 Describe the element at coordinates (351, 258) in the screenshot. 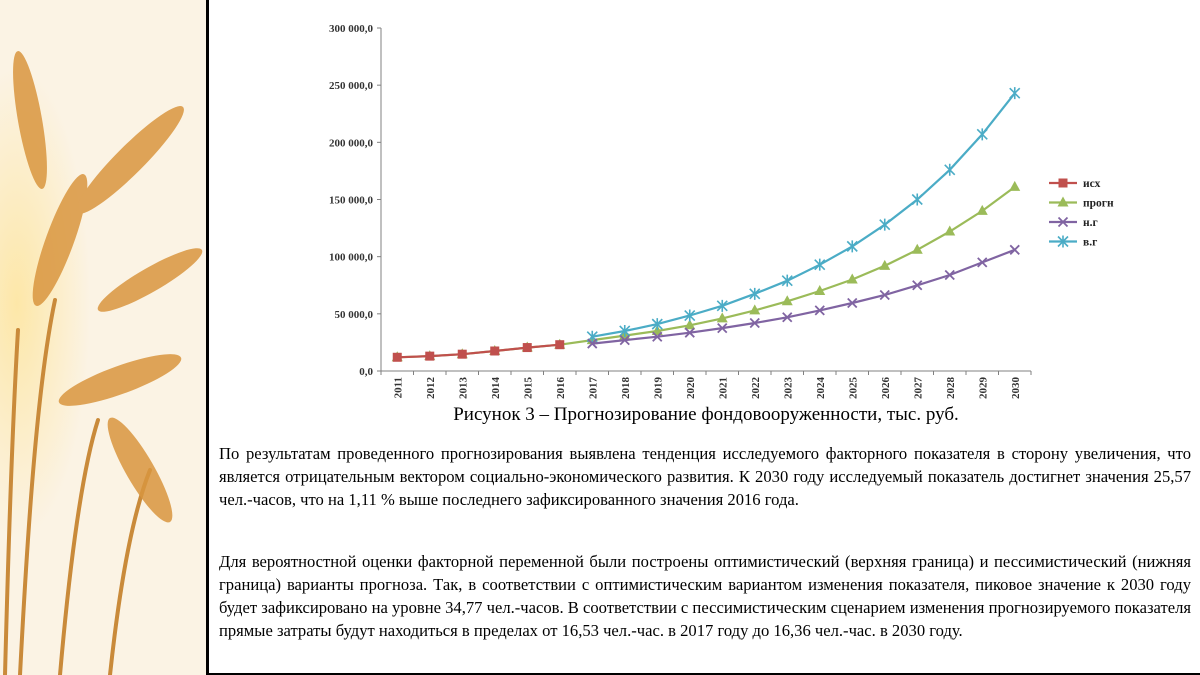

I see `y-tick-label: 100 000,0` at that location.